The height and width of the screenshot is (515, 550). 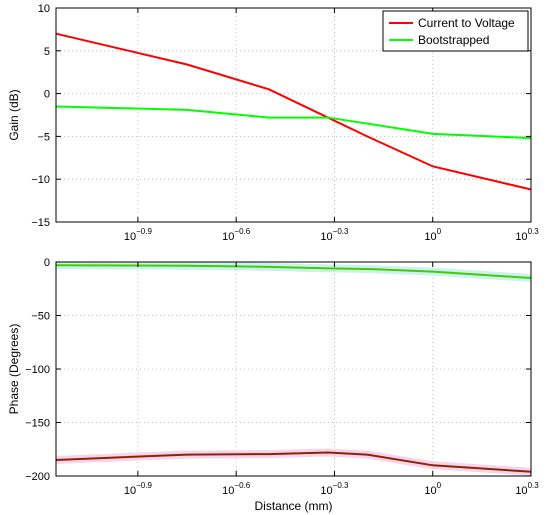 What do you see at coordinates (439, 485) in the screenshot?
I see `phase-x-tick-exp: 0` at bounding box center [439, 485].